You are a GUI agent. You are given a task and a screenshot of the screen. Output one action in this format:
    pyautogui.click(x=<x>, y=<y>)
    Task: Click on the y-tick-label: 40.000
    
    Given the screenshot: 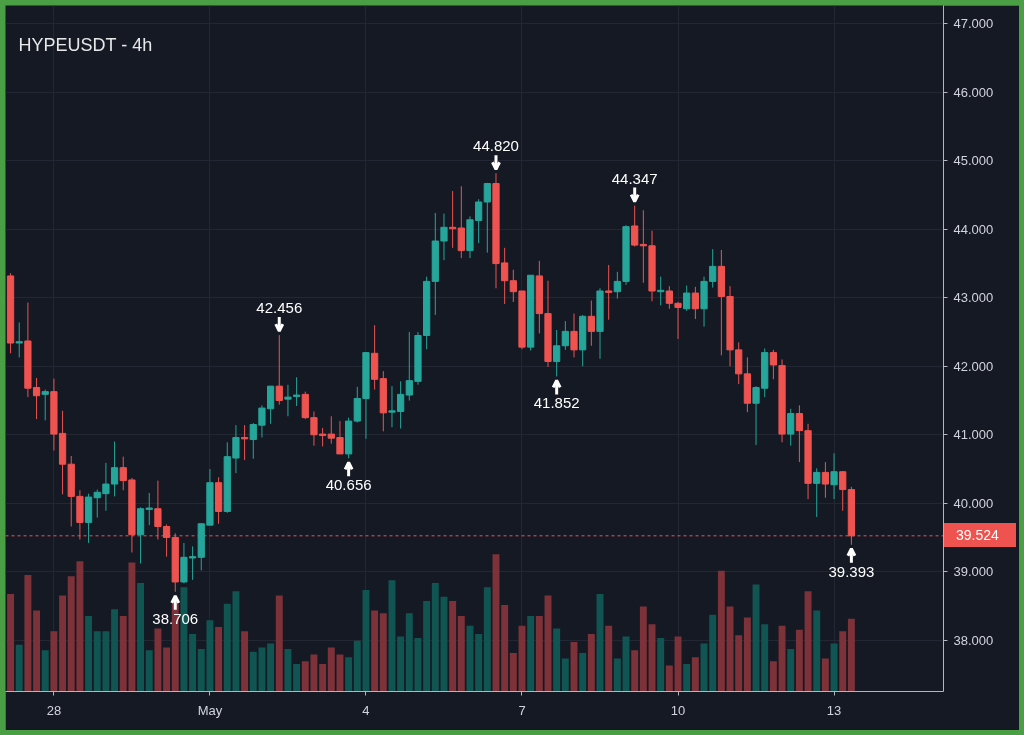 What is the action you would take?
    pyautogui.click(x=973, y=503)
    